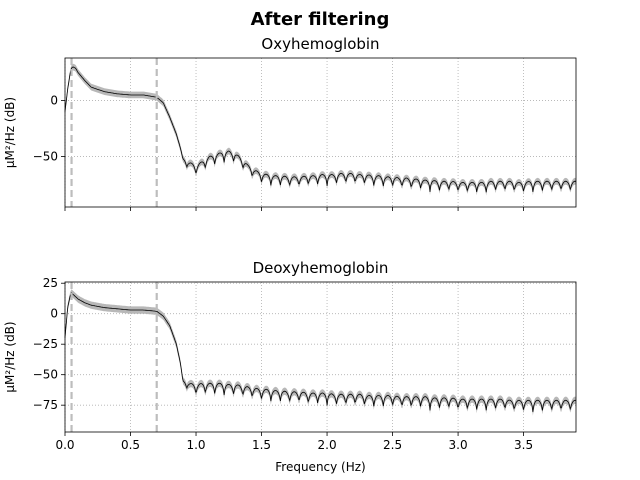 The height and width of the screenshot is (480, 640). I want to click on y-tick-label: −75, so click(45, 405).